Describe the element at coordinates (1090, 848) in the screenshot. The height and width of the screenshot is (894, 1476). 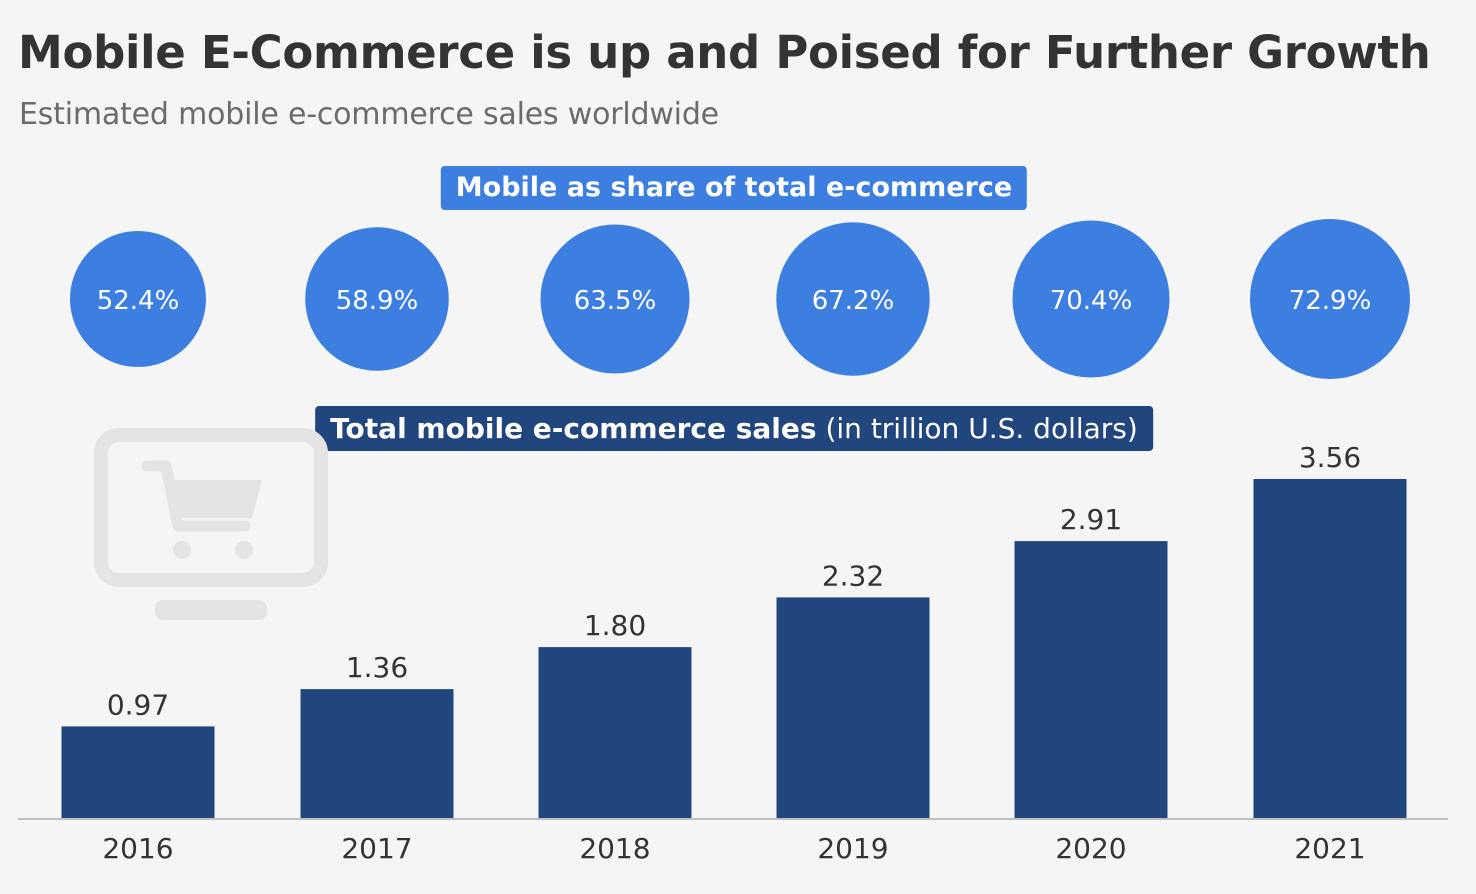
I see `x-tick-2020: 2020` at that location.